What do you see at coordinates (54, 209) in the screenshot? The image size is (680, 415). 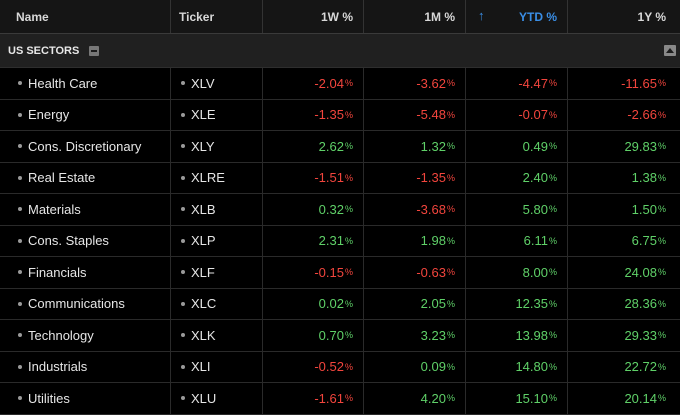 I see `row-name: Materials` at bounding box center [54, 209].